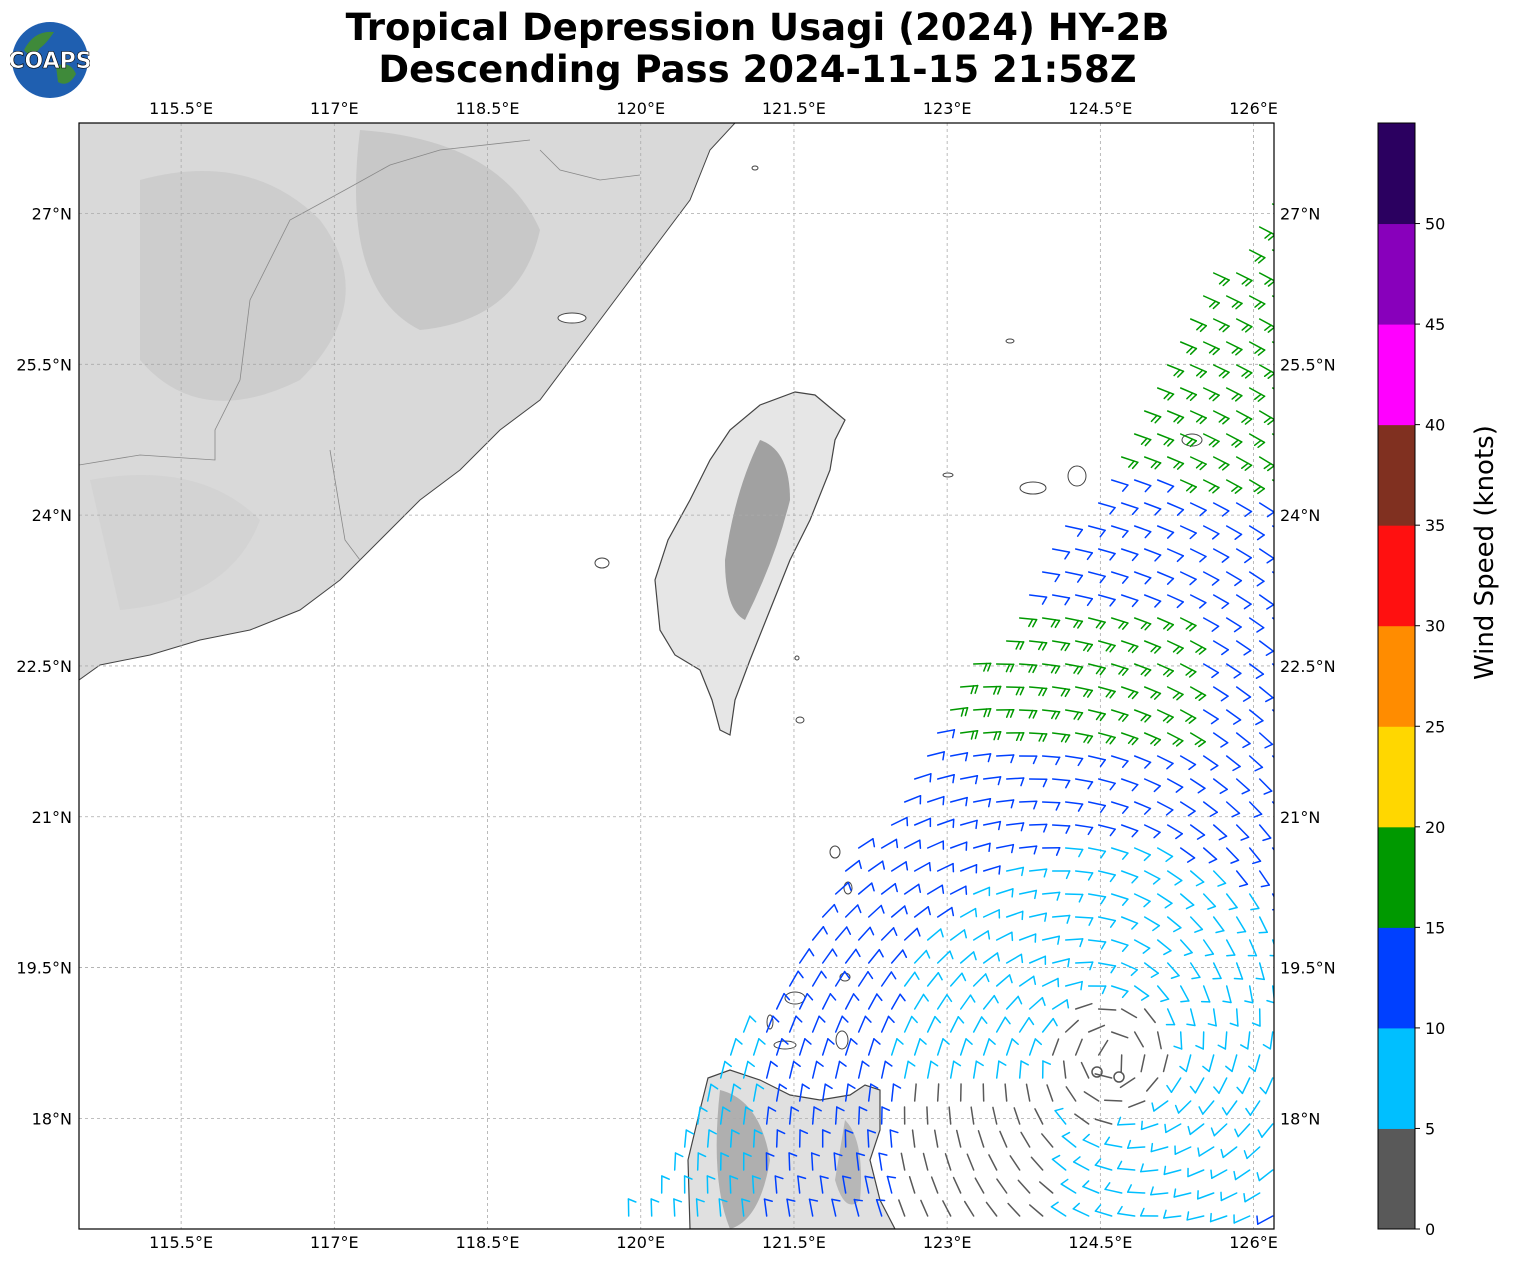 This screenshot has height=1264, width=1515. Describe the element at coordinates (1435, 425) in the screenshot. I see `colorbar-tick: 40` at that location.